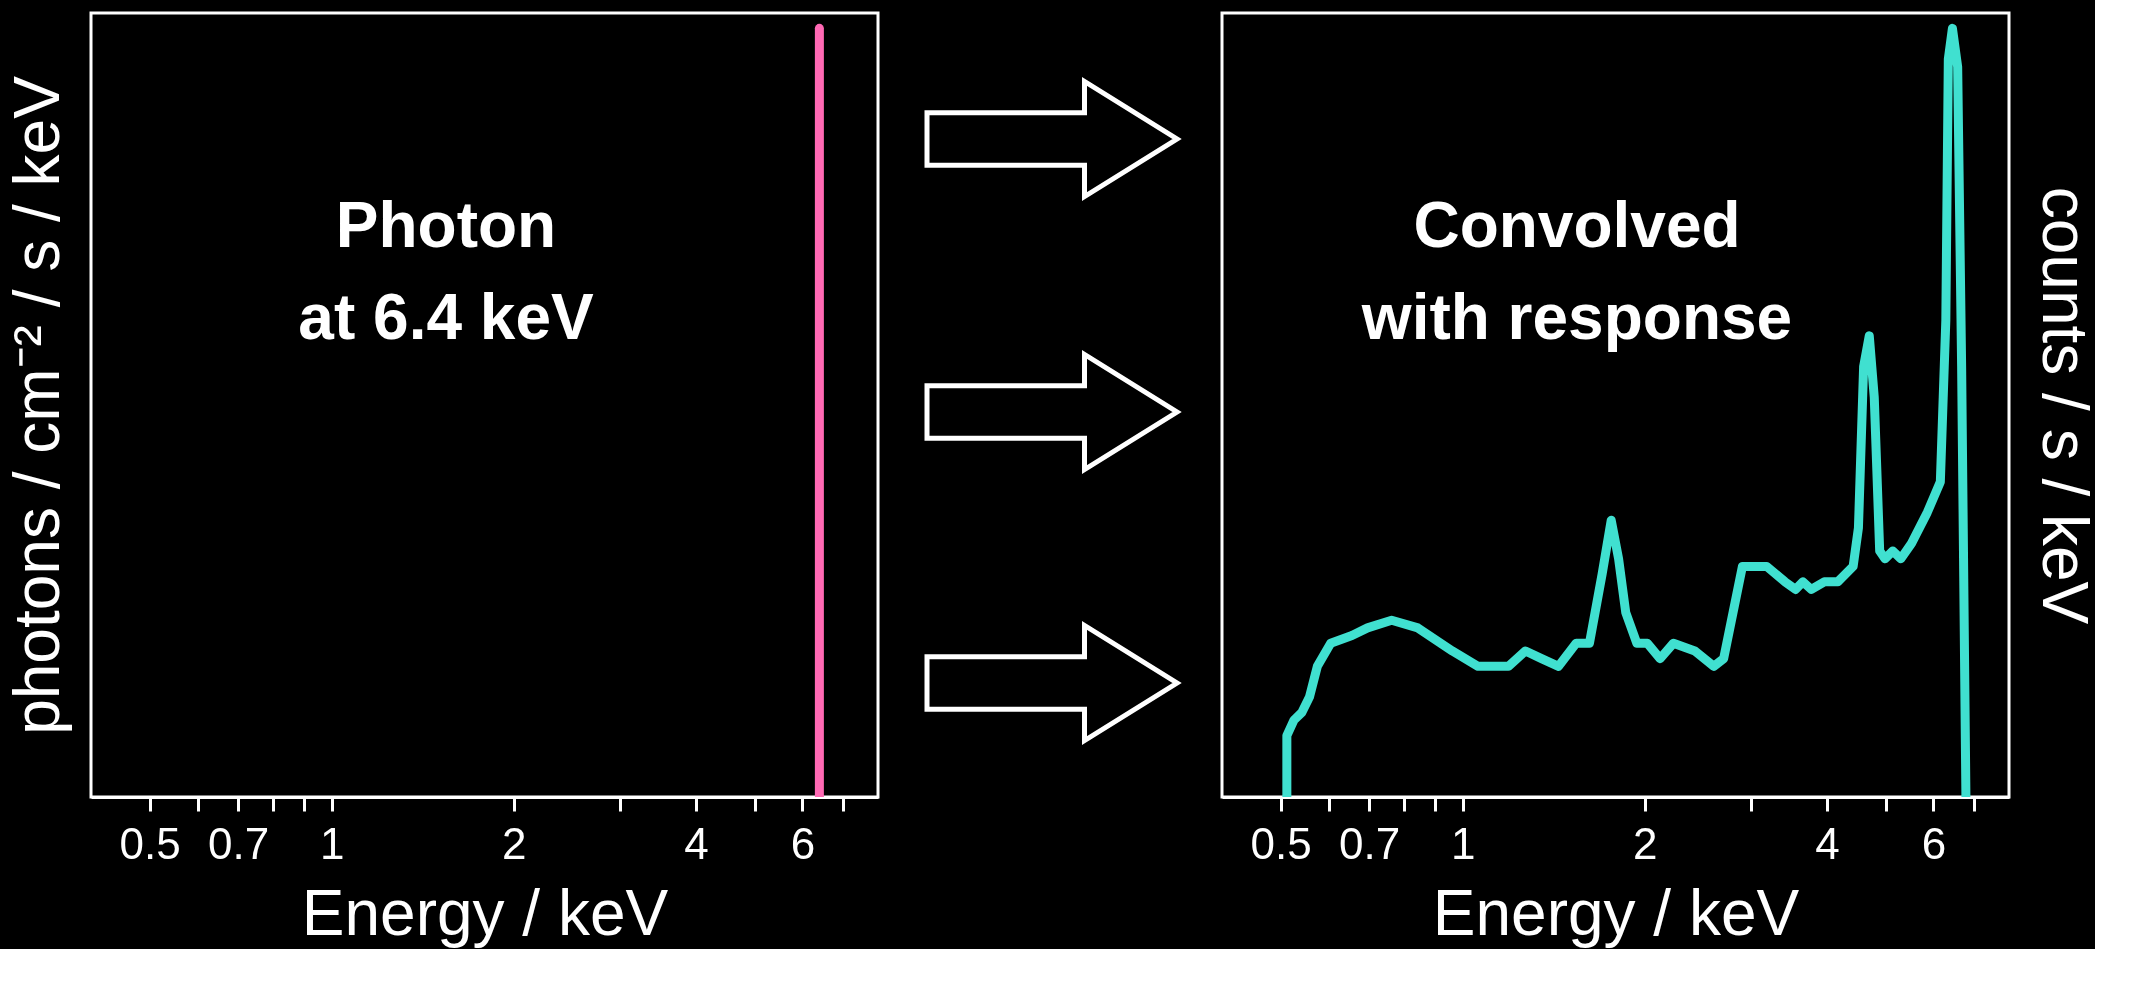 The image size is (2150, 981). I want to click on text: Convolved with response, so click(1576, 271).